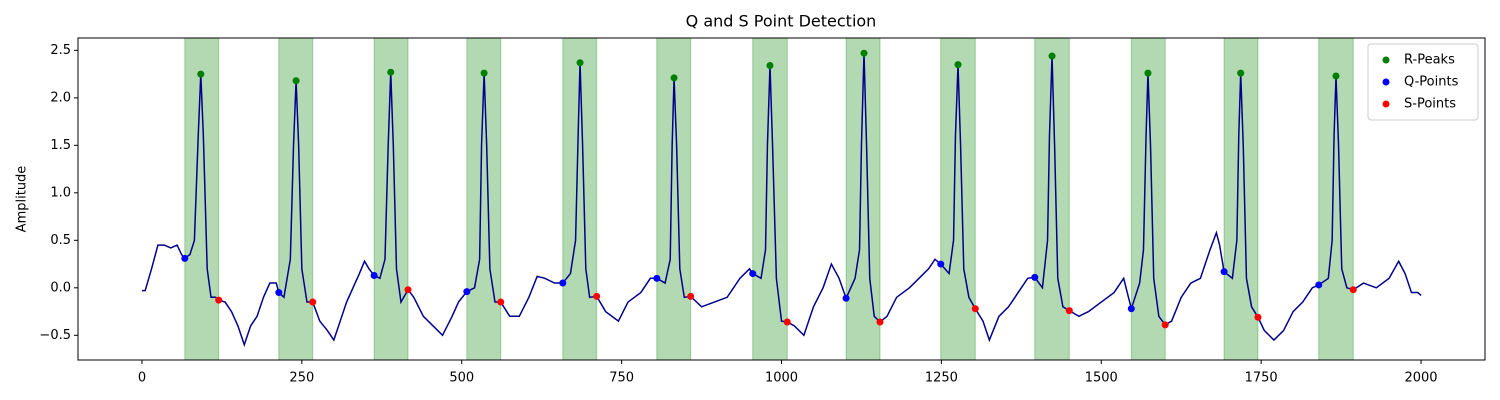  What do you see at coordinates (60, 240) in the screenshot?
I see `y-tick-label: 0.5` at bounding box center [60, 240].